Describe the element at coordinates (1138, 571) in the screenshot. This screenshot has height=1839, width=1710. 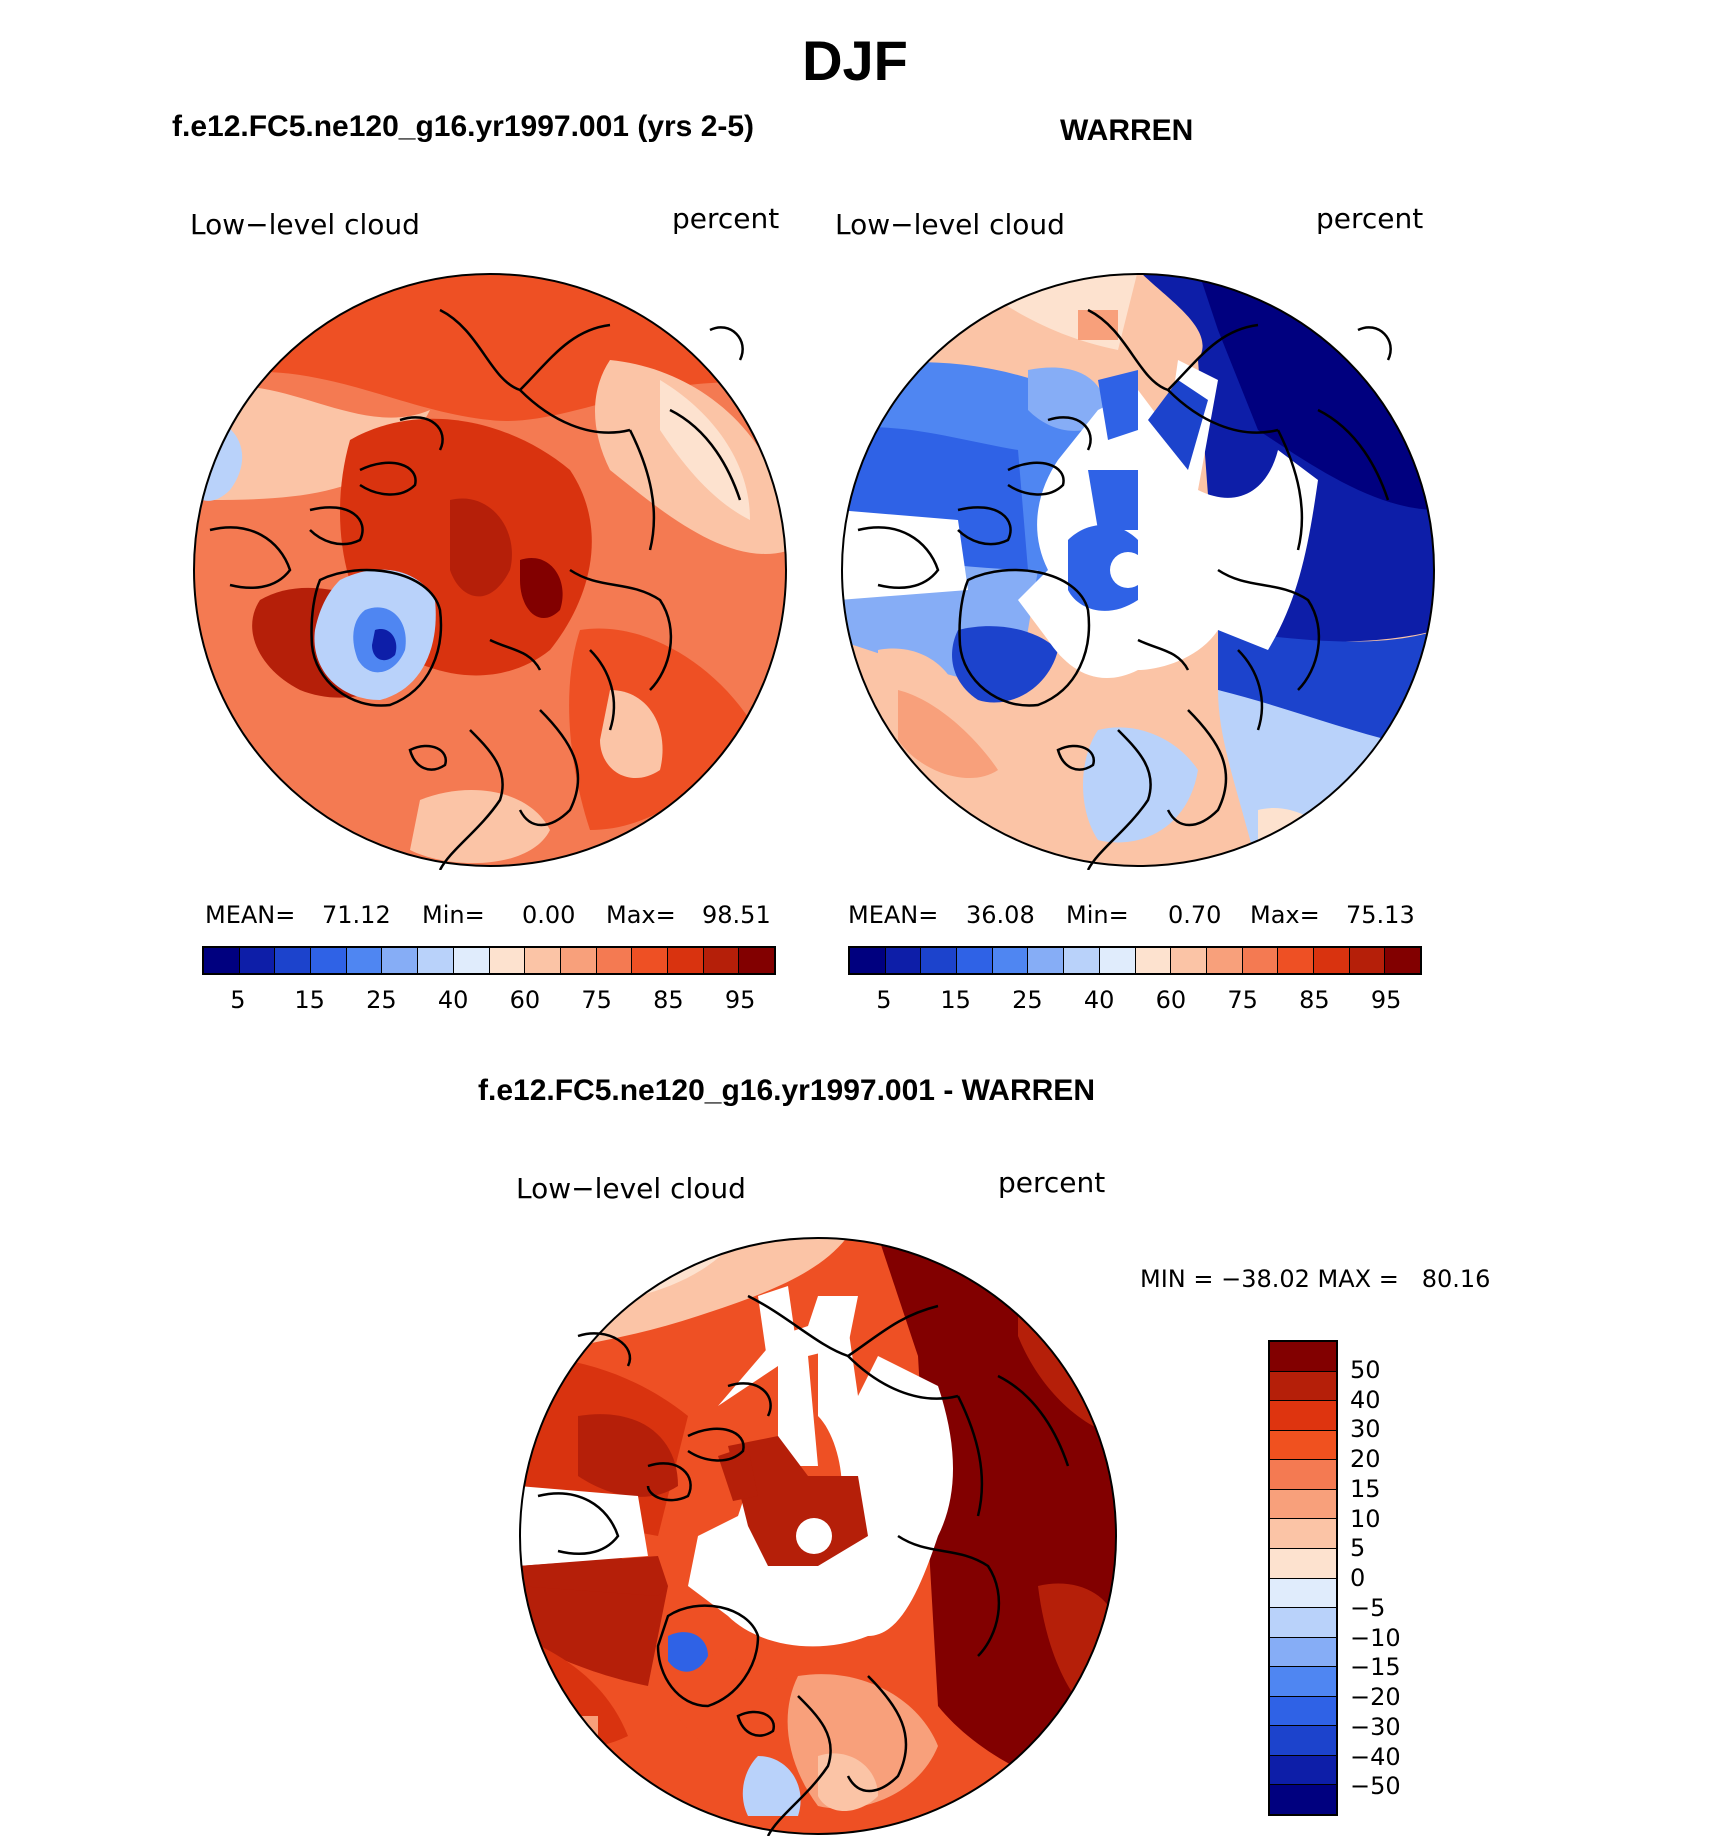
I see `right-polar-map` at that location.